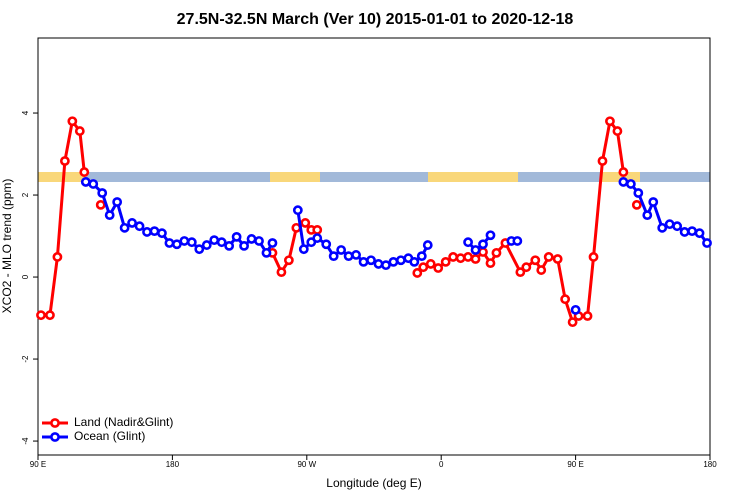 This screenshot has width=750, height=500. What do you see at coordinates (374, 177) in the screenshot?
I see `map-strip` at bounding box center [374, 177].